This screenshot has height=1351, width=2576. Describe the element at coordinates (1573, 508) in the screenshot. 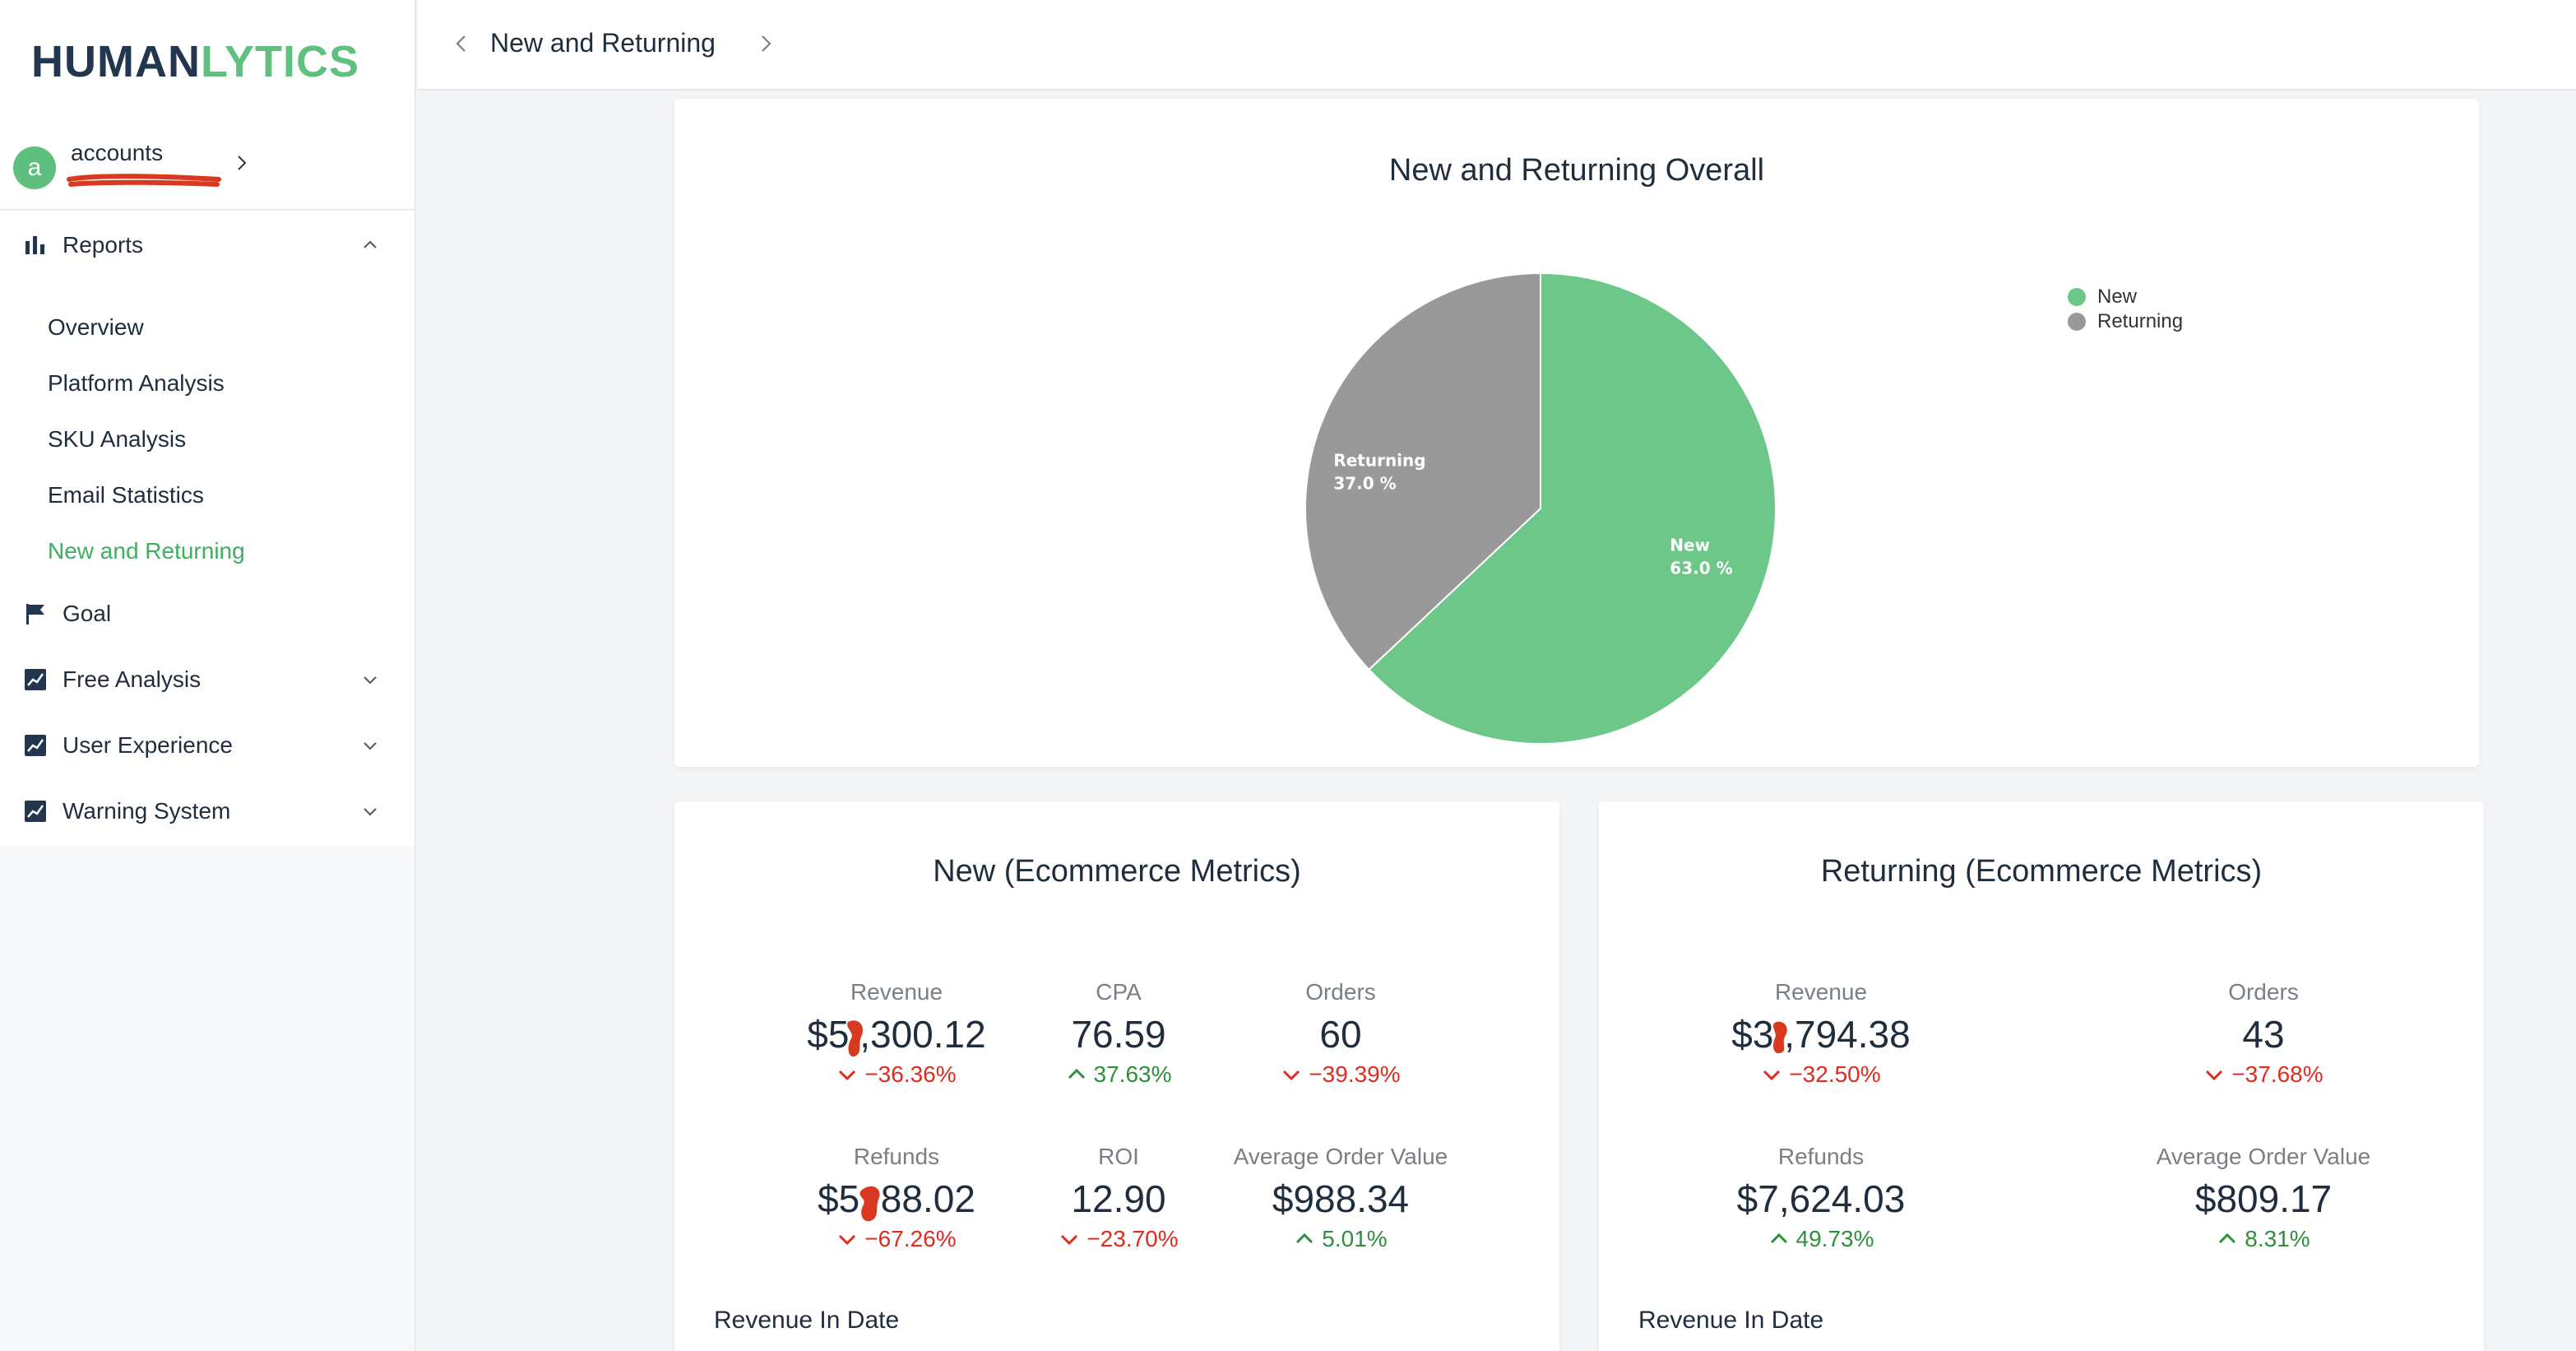

I see `pie-slice-new` at that location.